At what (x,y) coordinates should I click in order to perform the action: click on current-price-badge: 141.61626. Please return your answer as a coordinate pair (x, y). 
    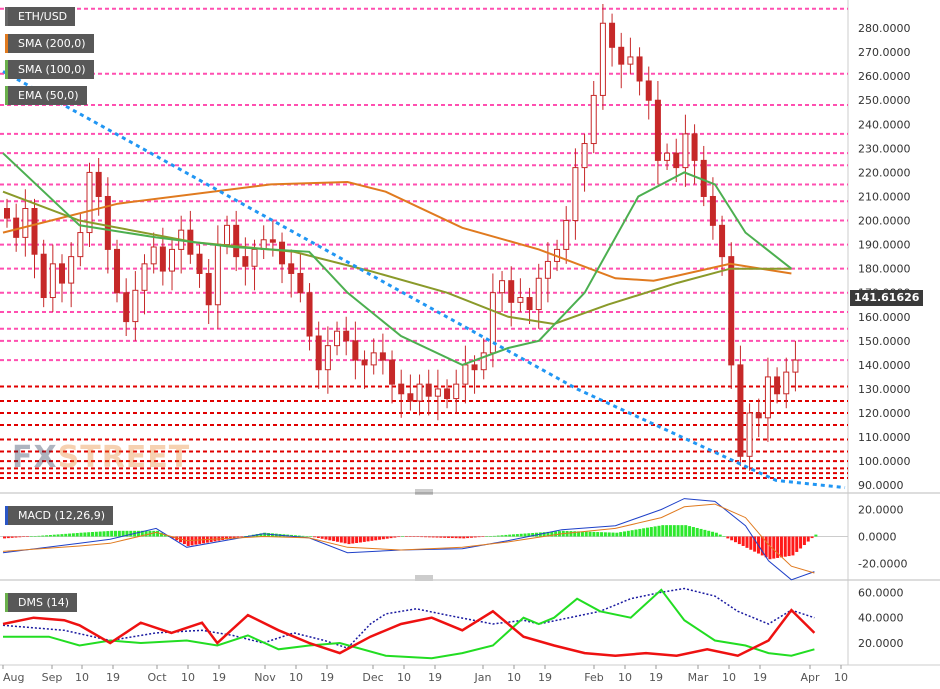
    Looking at the image, I should click on (887, 298).